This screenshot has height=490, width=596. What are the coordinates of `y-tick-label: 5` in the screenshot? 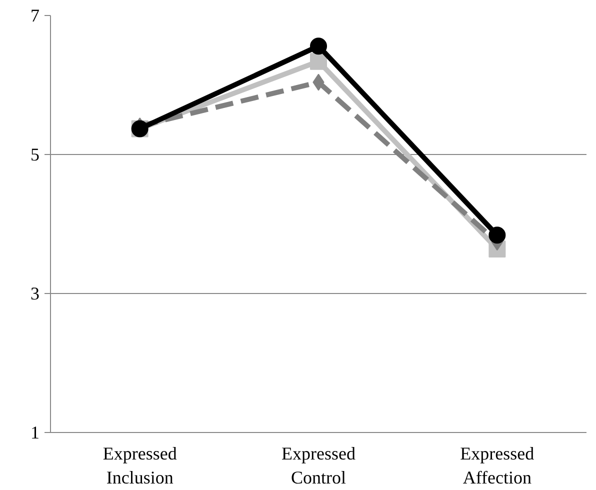 It's located at (35, 154).